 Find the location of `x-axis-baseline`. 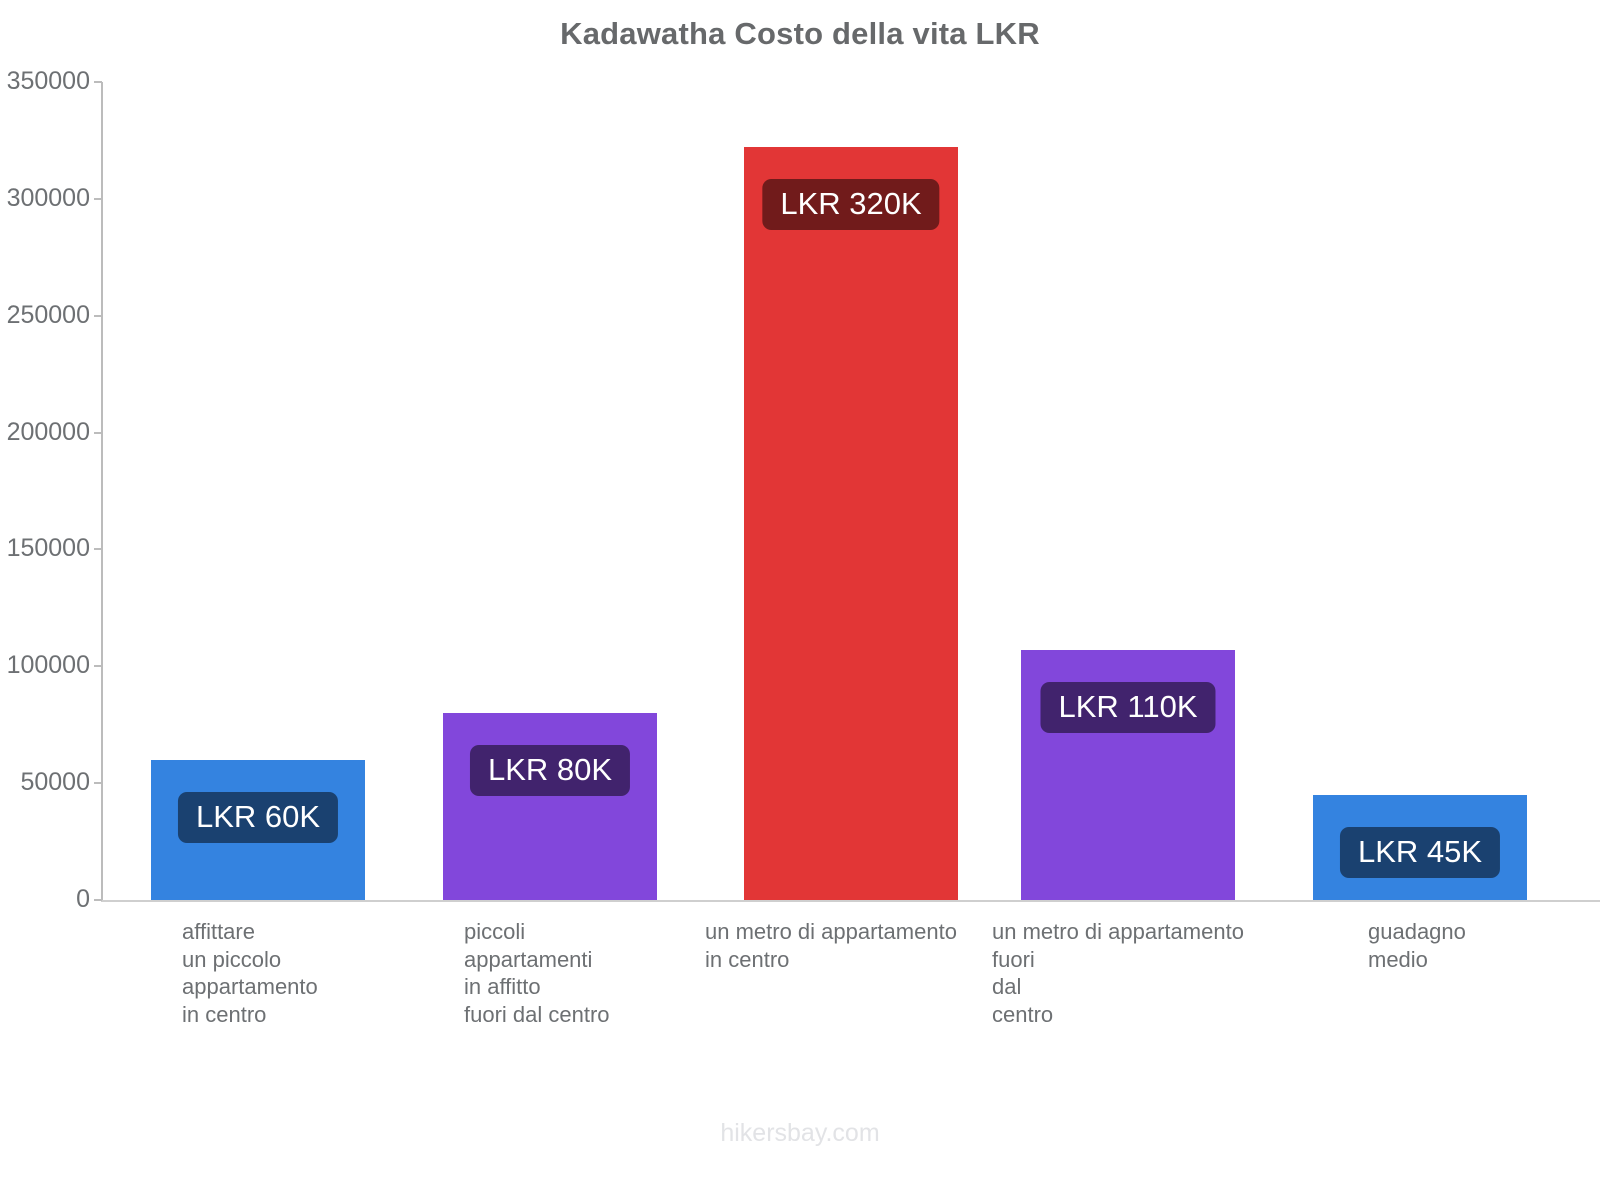

x-axis-baseline is located at coordinates (850, 901).